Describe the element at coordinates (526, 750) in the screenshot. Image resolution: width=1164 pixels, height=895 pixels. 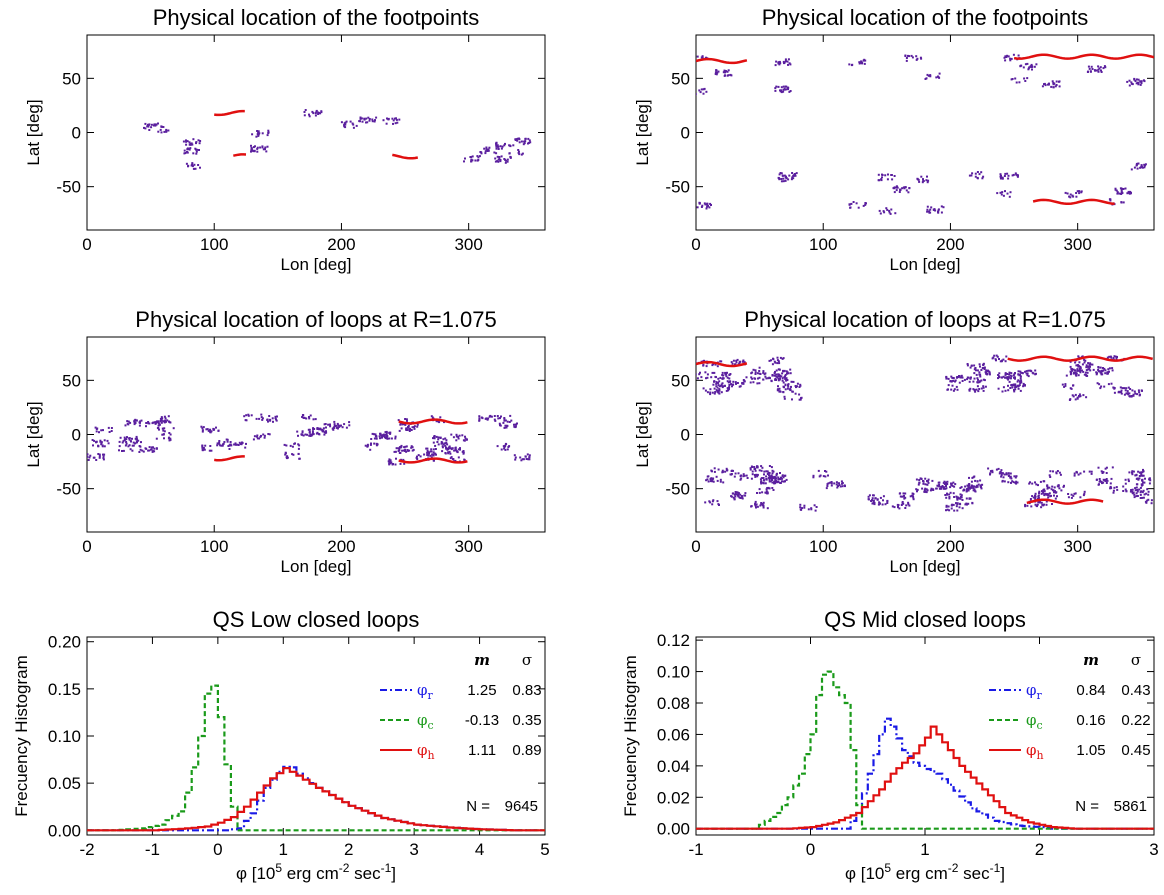
I see `legend-sigma-value: 0.89` at that location.